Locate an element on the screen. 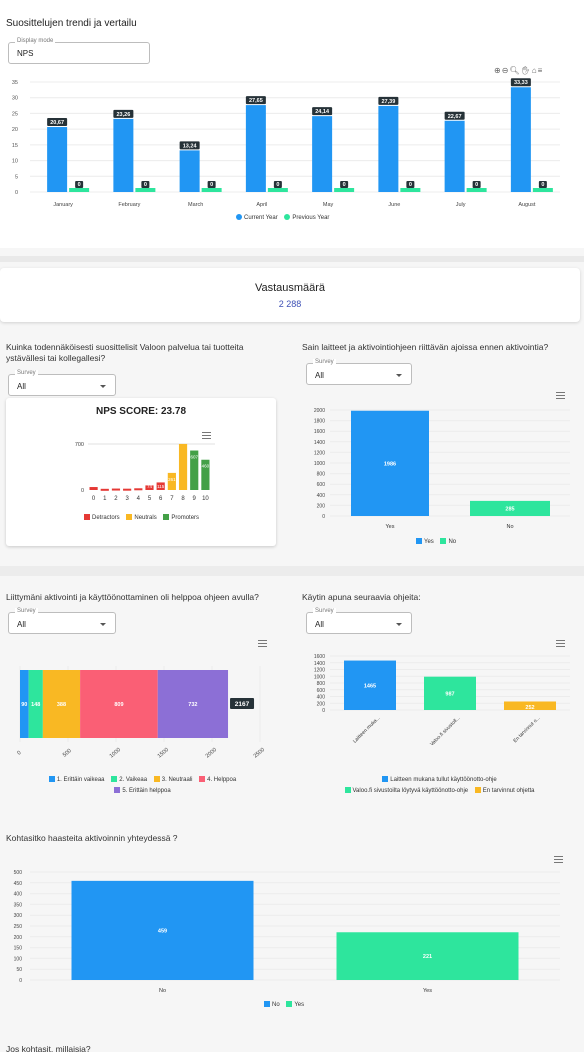 The height and width of the screenshot is (1052, 584). home-reset-icon: ⌂ is located at coordinates (534, 70).